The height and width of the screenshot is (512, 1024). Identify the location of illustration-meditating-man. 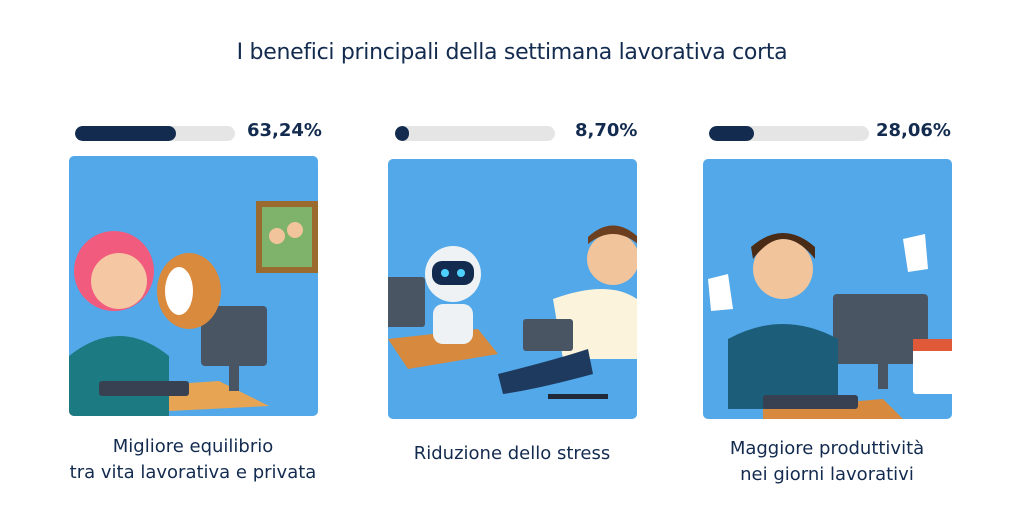
(827, 289).